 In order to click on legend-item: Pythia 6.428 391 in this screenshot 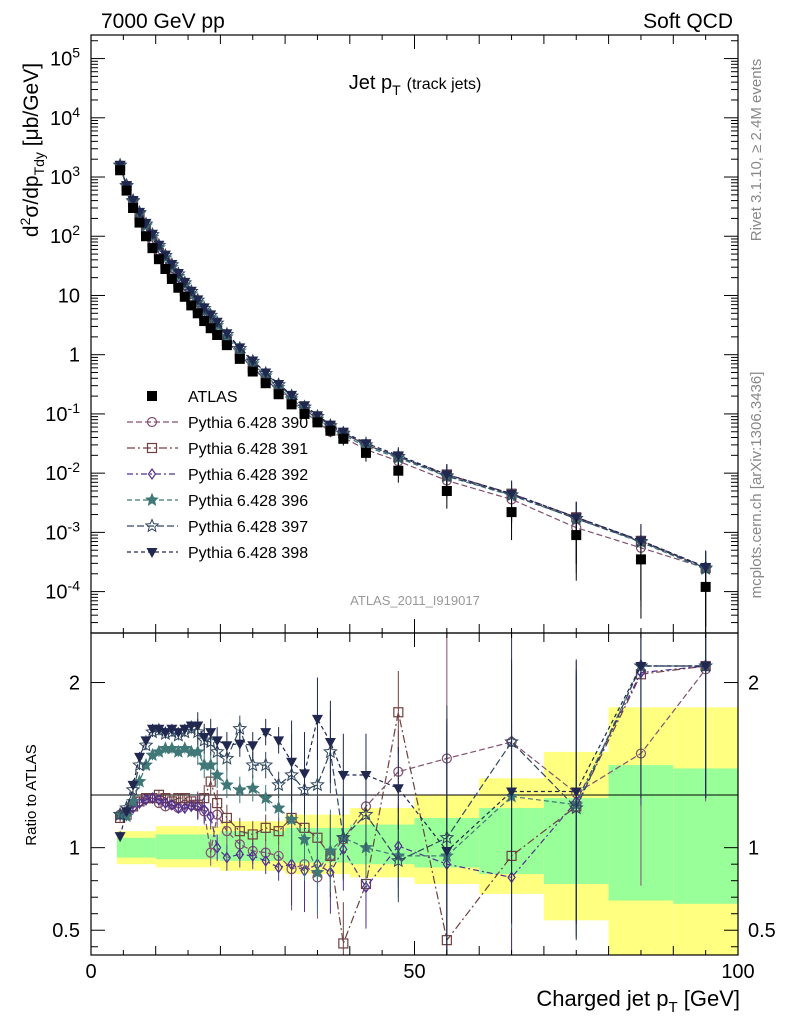, I will do `click(217, 449)`.